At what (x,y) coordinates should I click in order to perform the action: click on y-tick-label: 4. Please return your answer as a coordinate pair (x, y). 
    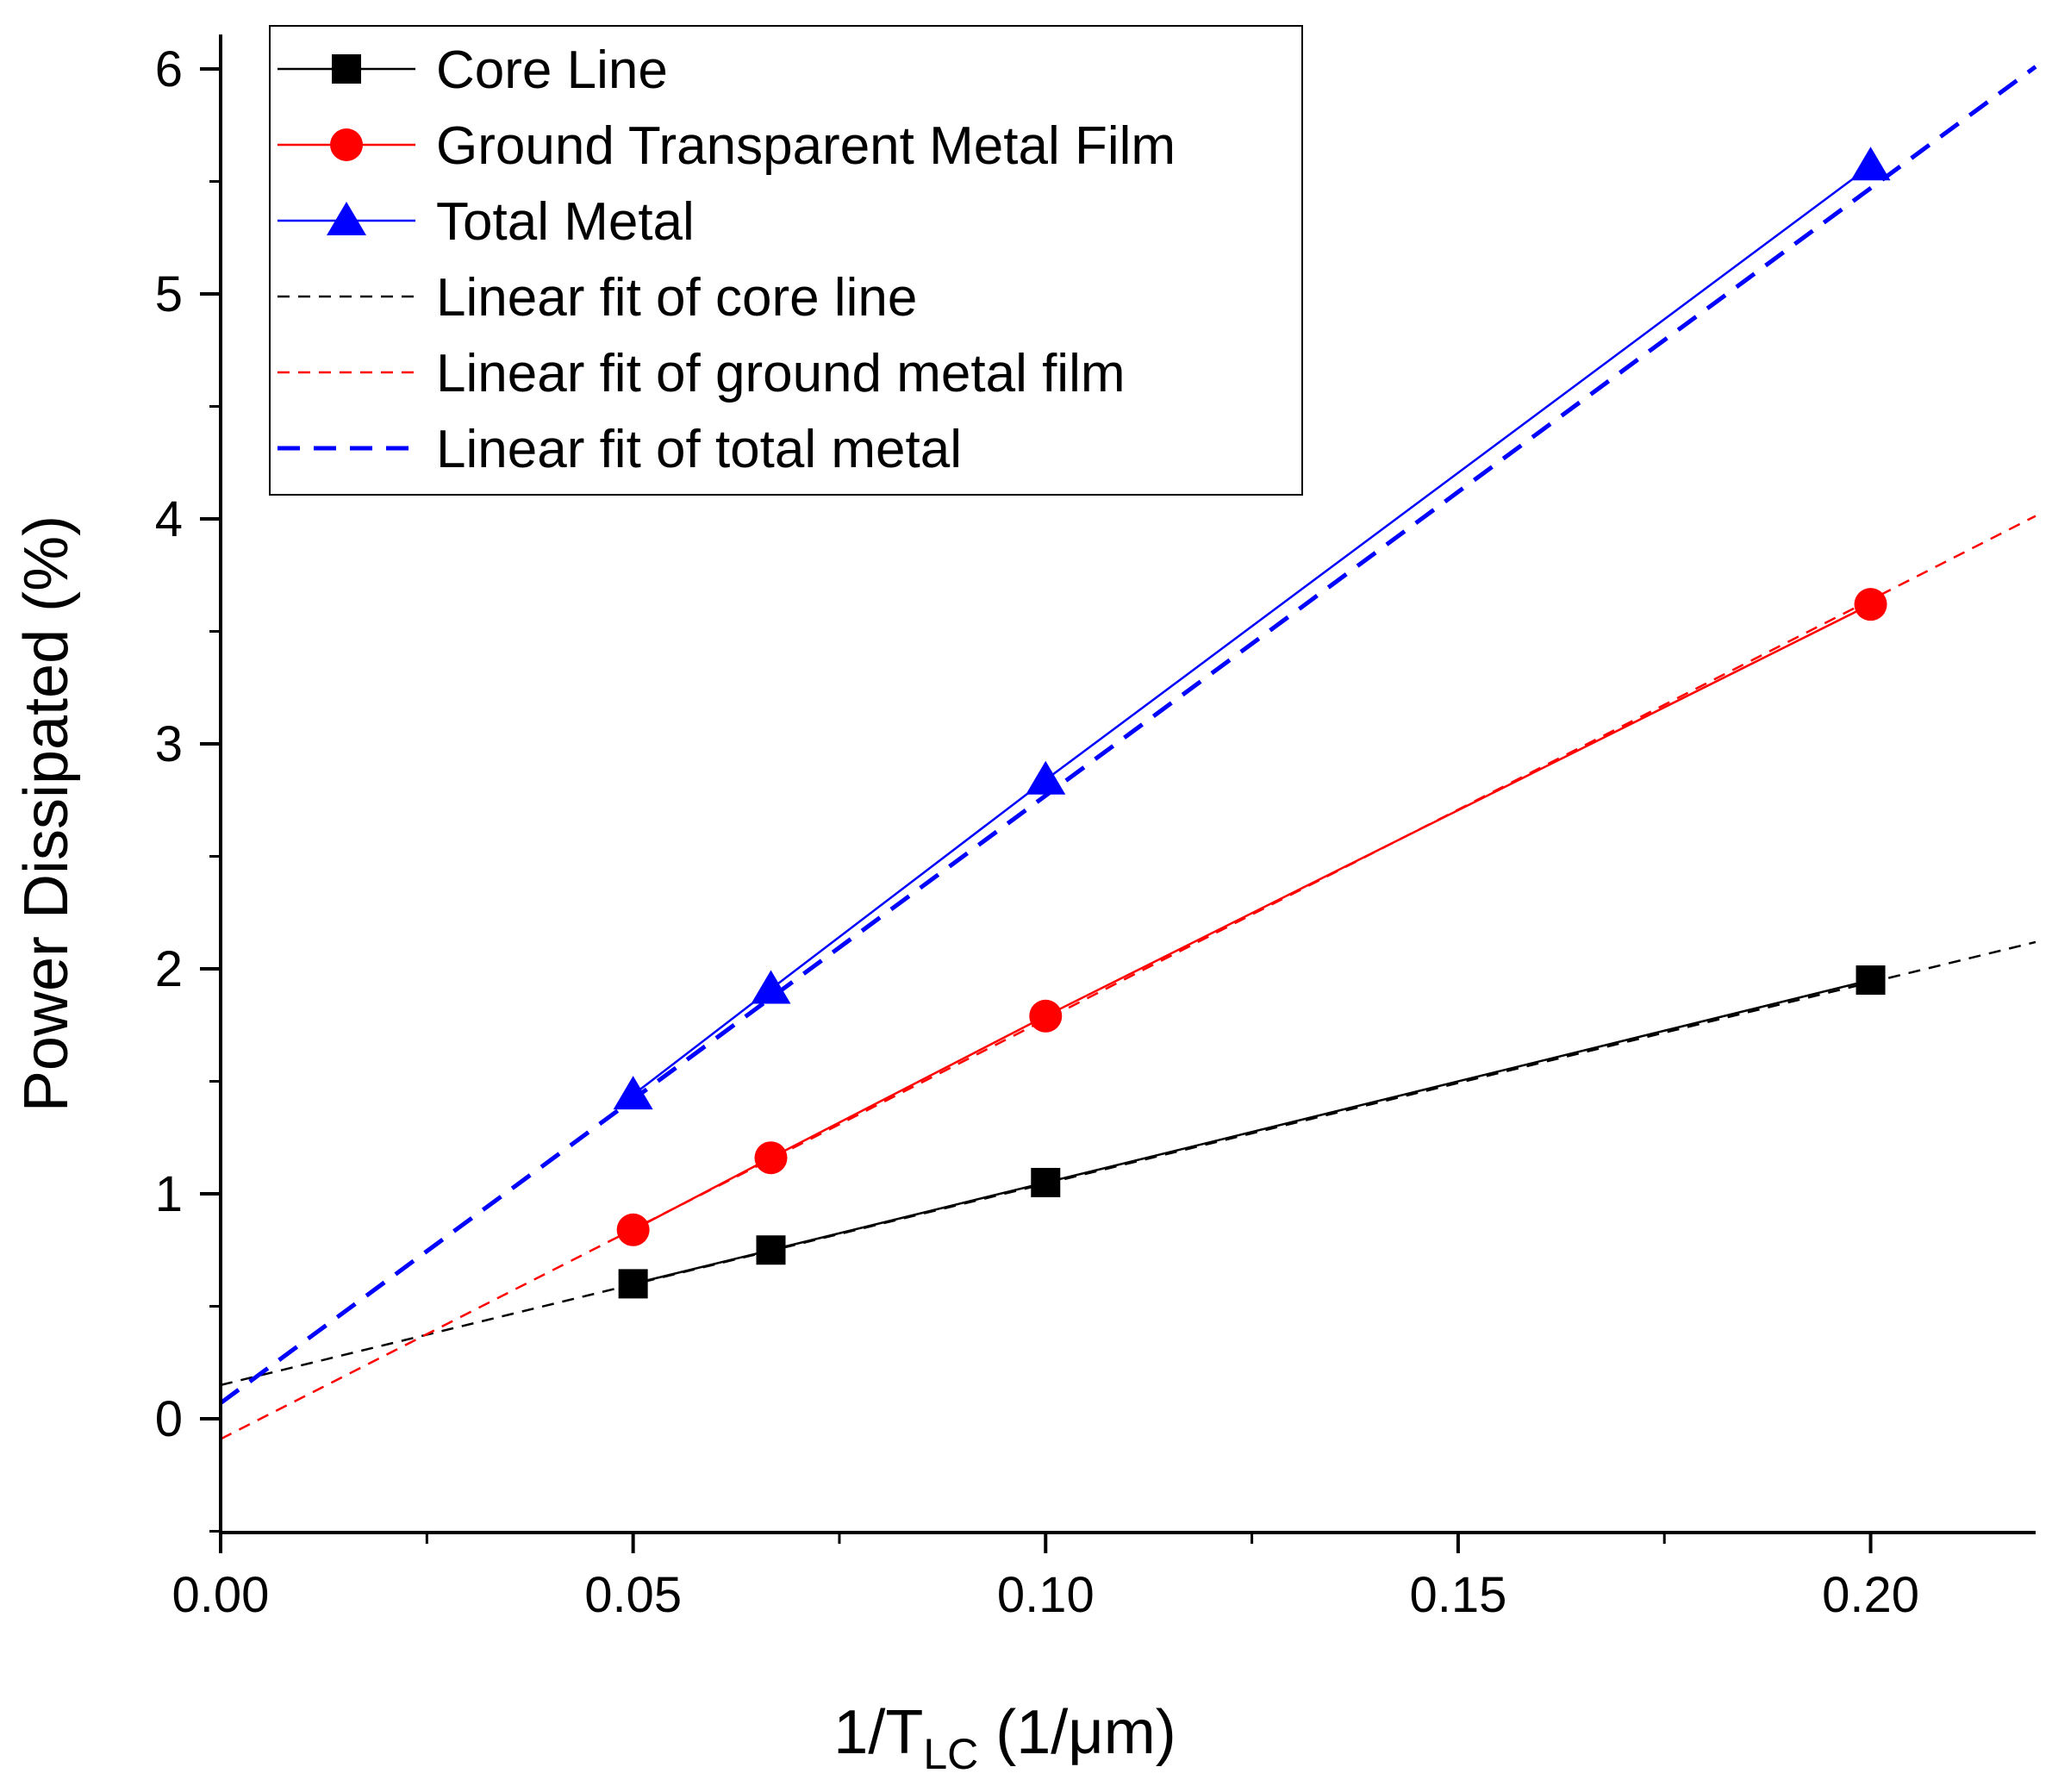
    Looking at the image, I should click on (169, 519).